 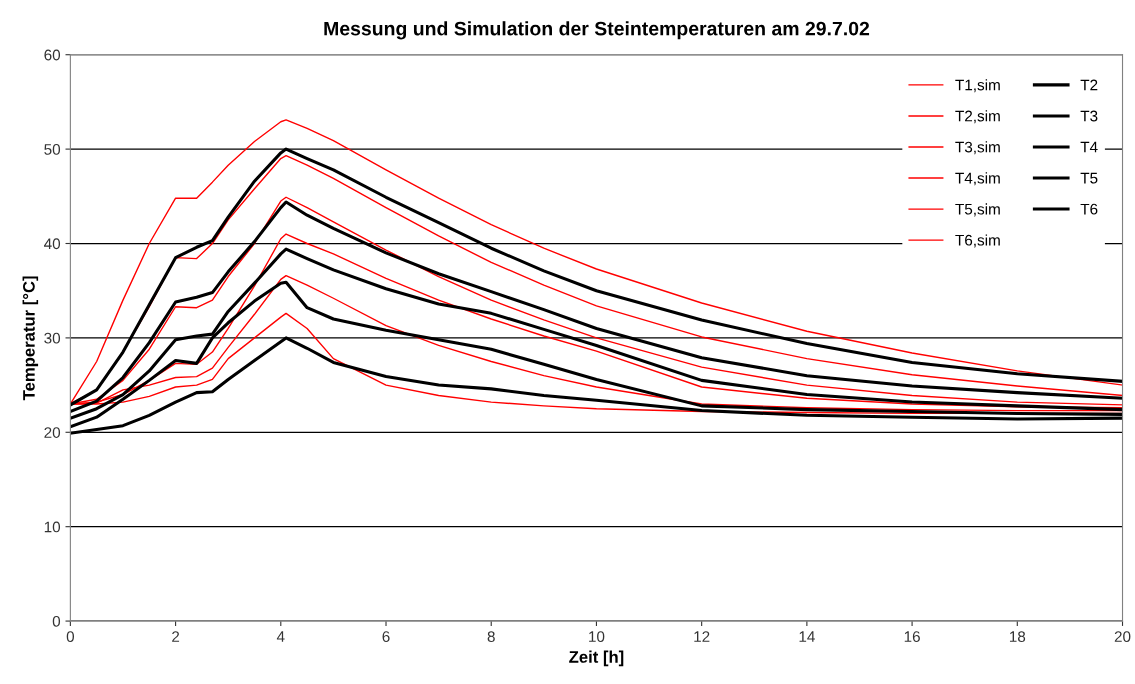 I want to click on x-tick-label: 8, so click(x=491, y=637).